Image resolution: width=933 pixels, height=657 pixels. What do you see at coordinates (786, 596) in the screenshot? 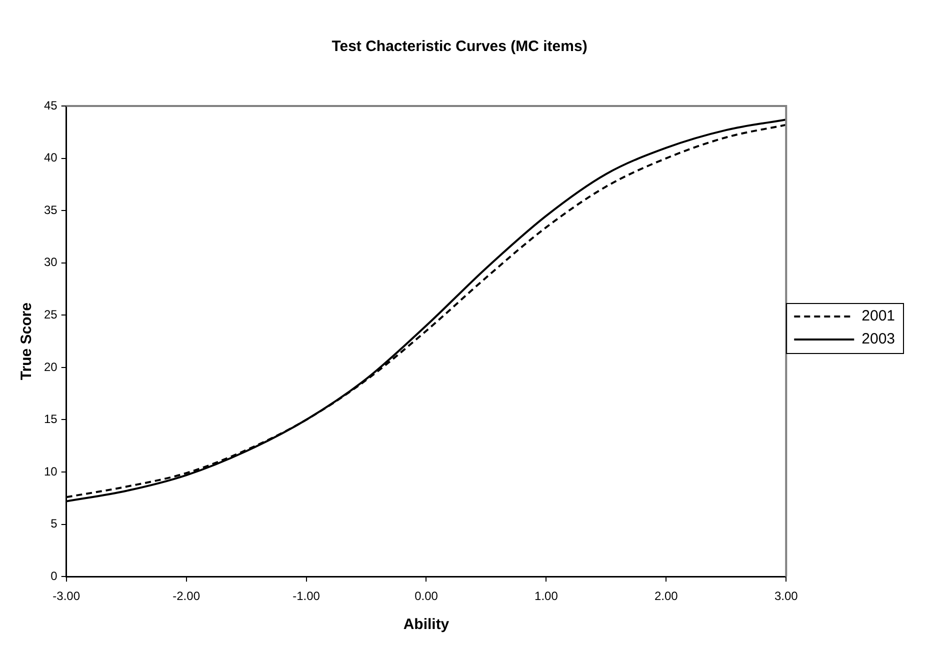
I see `x-tick-label: 3.00` at bounding box center [786, 596].